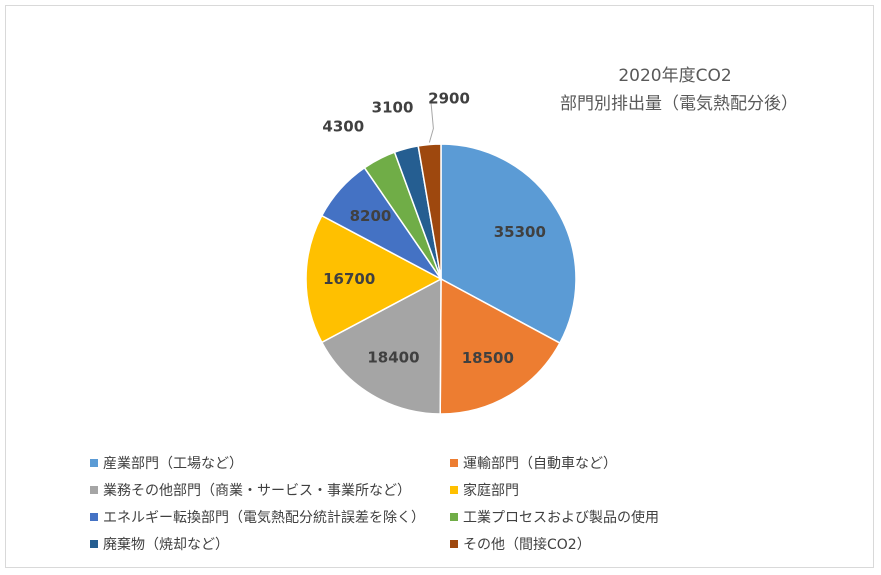  What do you see at coordinates (349, 279) in the screenshot?
I see `data-label-4: 16700` at bounding box center [349, 279].